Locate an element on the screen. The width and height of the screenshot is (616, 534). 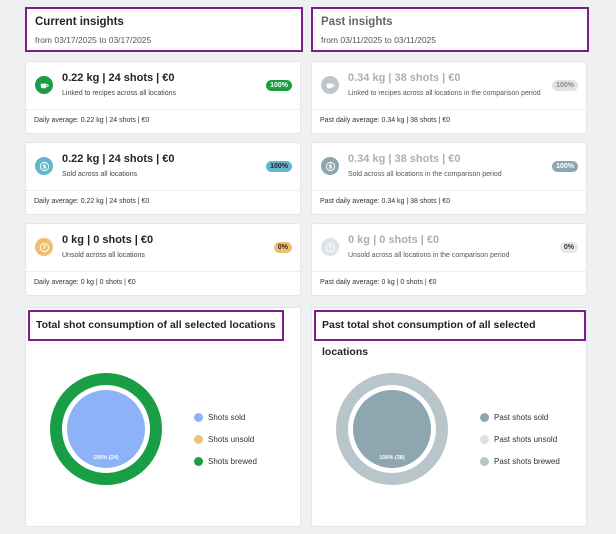
donut-ring-past-shots-brewed is located at coordinates (392, 429).